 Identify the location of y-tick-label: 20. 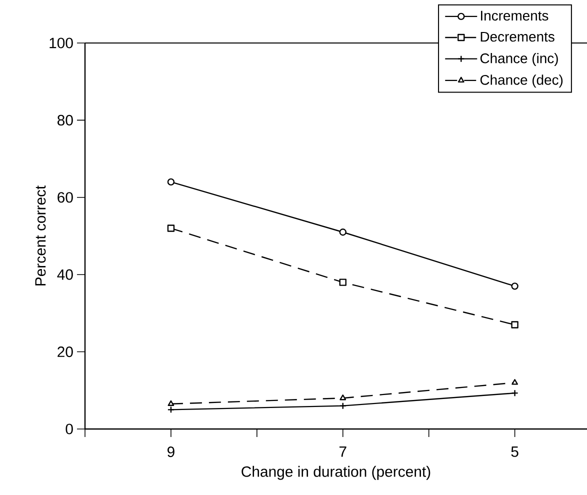
(65, 352).